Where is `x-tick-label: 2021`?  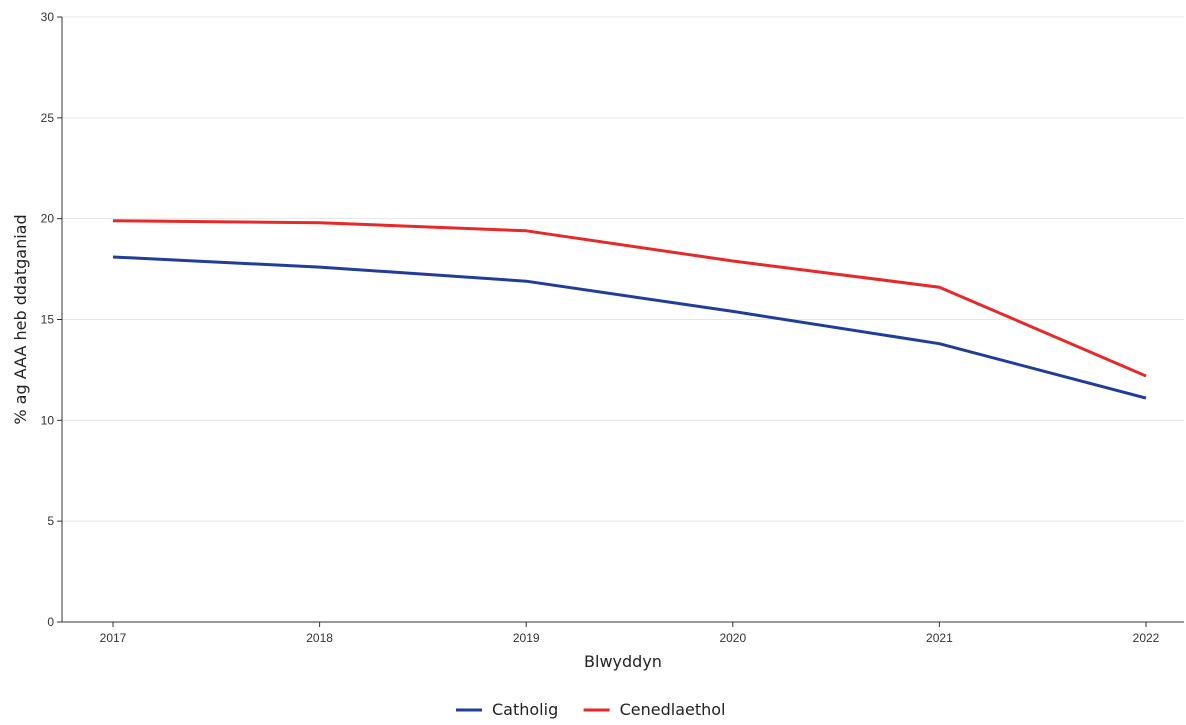 x-tick-label: 2021 is located at coordinates (939, 638).